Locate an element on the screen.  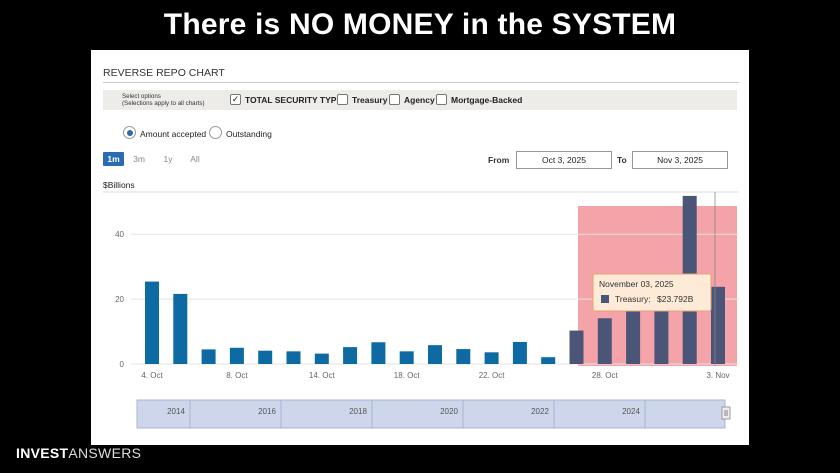
navigator-handle is located at coordinates (726, 413).